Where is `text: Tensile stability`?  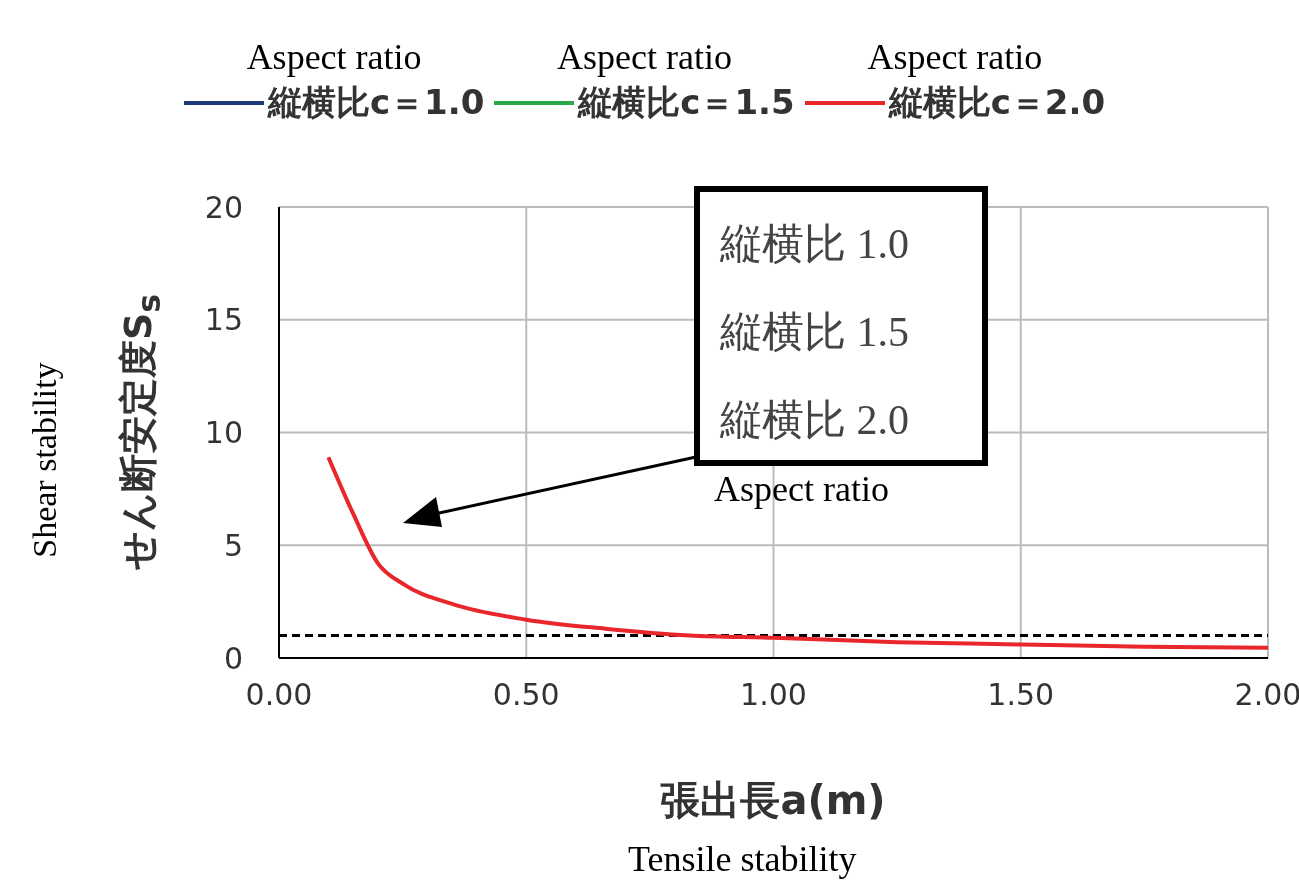
text: Tensile stability is located at coordinates (742, 859).